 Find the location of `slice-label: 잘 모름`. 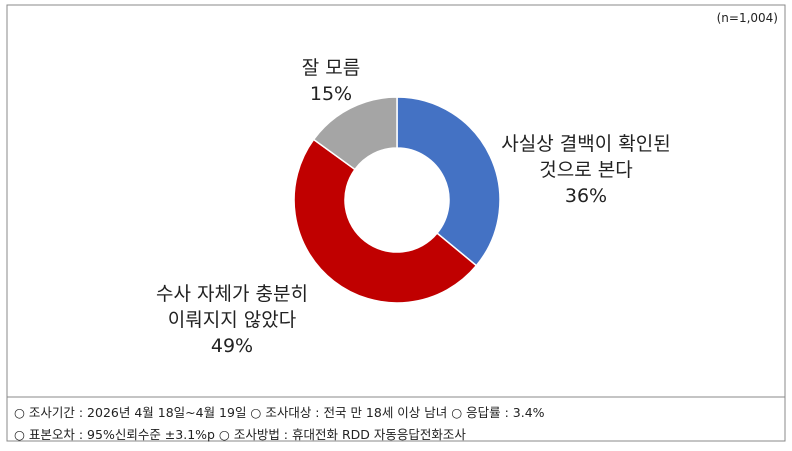

slice-label: 잘 모름 is located at coordinates (331, 68).